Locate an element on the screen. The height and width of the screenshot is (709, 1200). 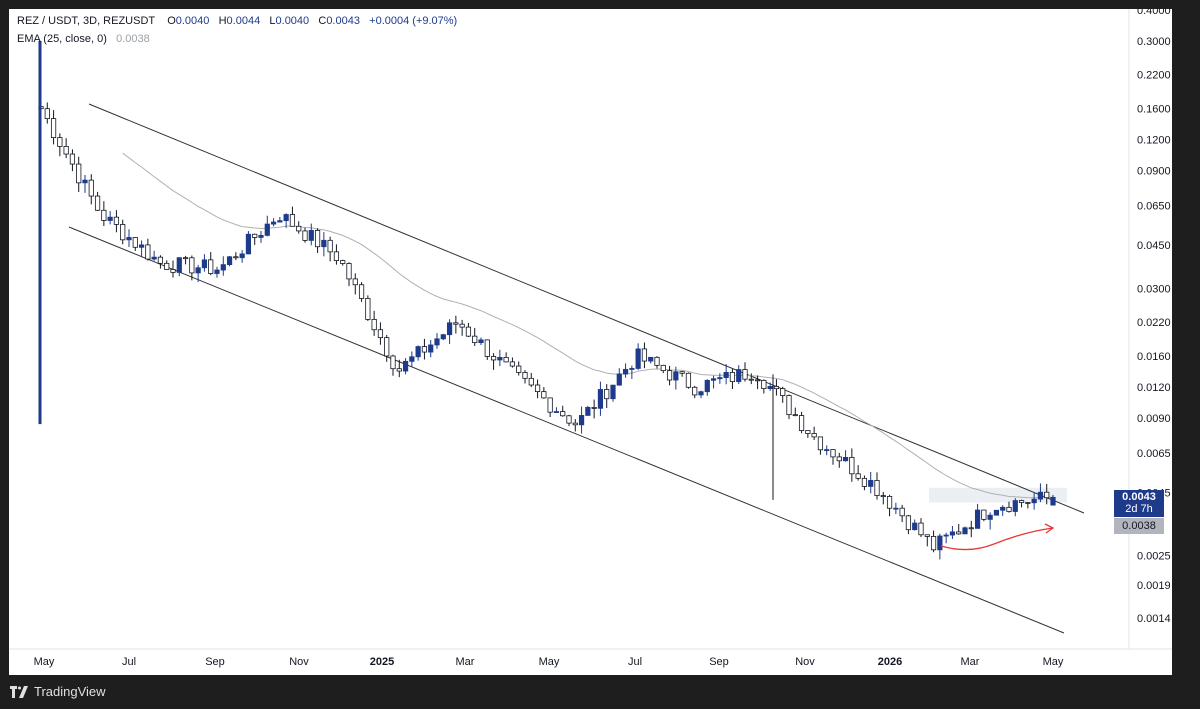
y-tick-label: 0.0014 is located at coordinates (1154, 619).